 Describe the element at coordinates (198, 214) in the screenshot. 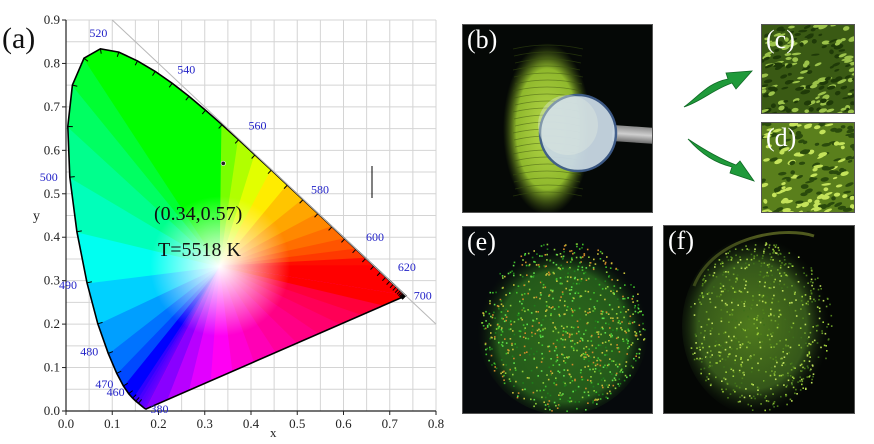

I see `coordinate-annotation: (0.34,0.57)` at that location.